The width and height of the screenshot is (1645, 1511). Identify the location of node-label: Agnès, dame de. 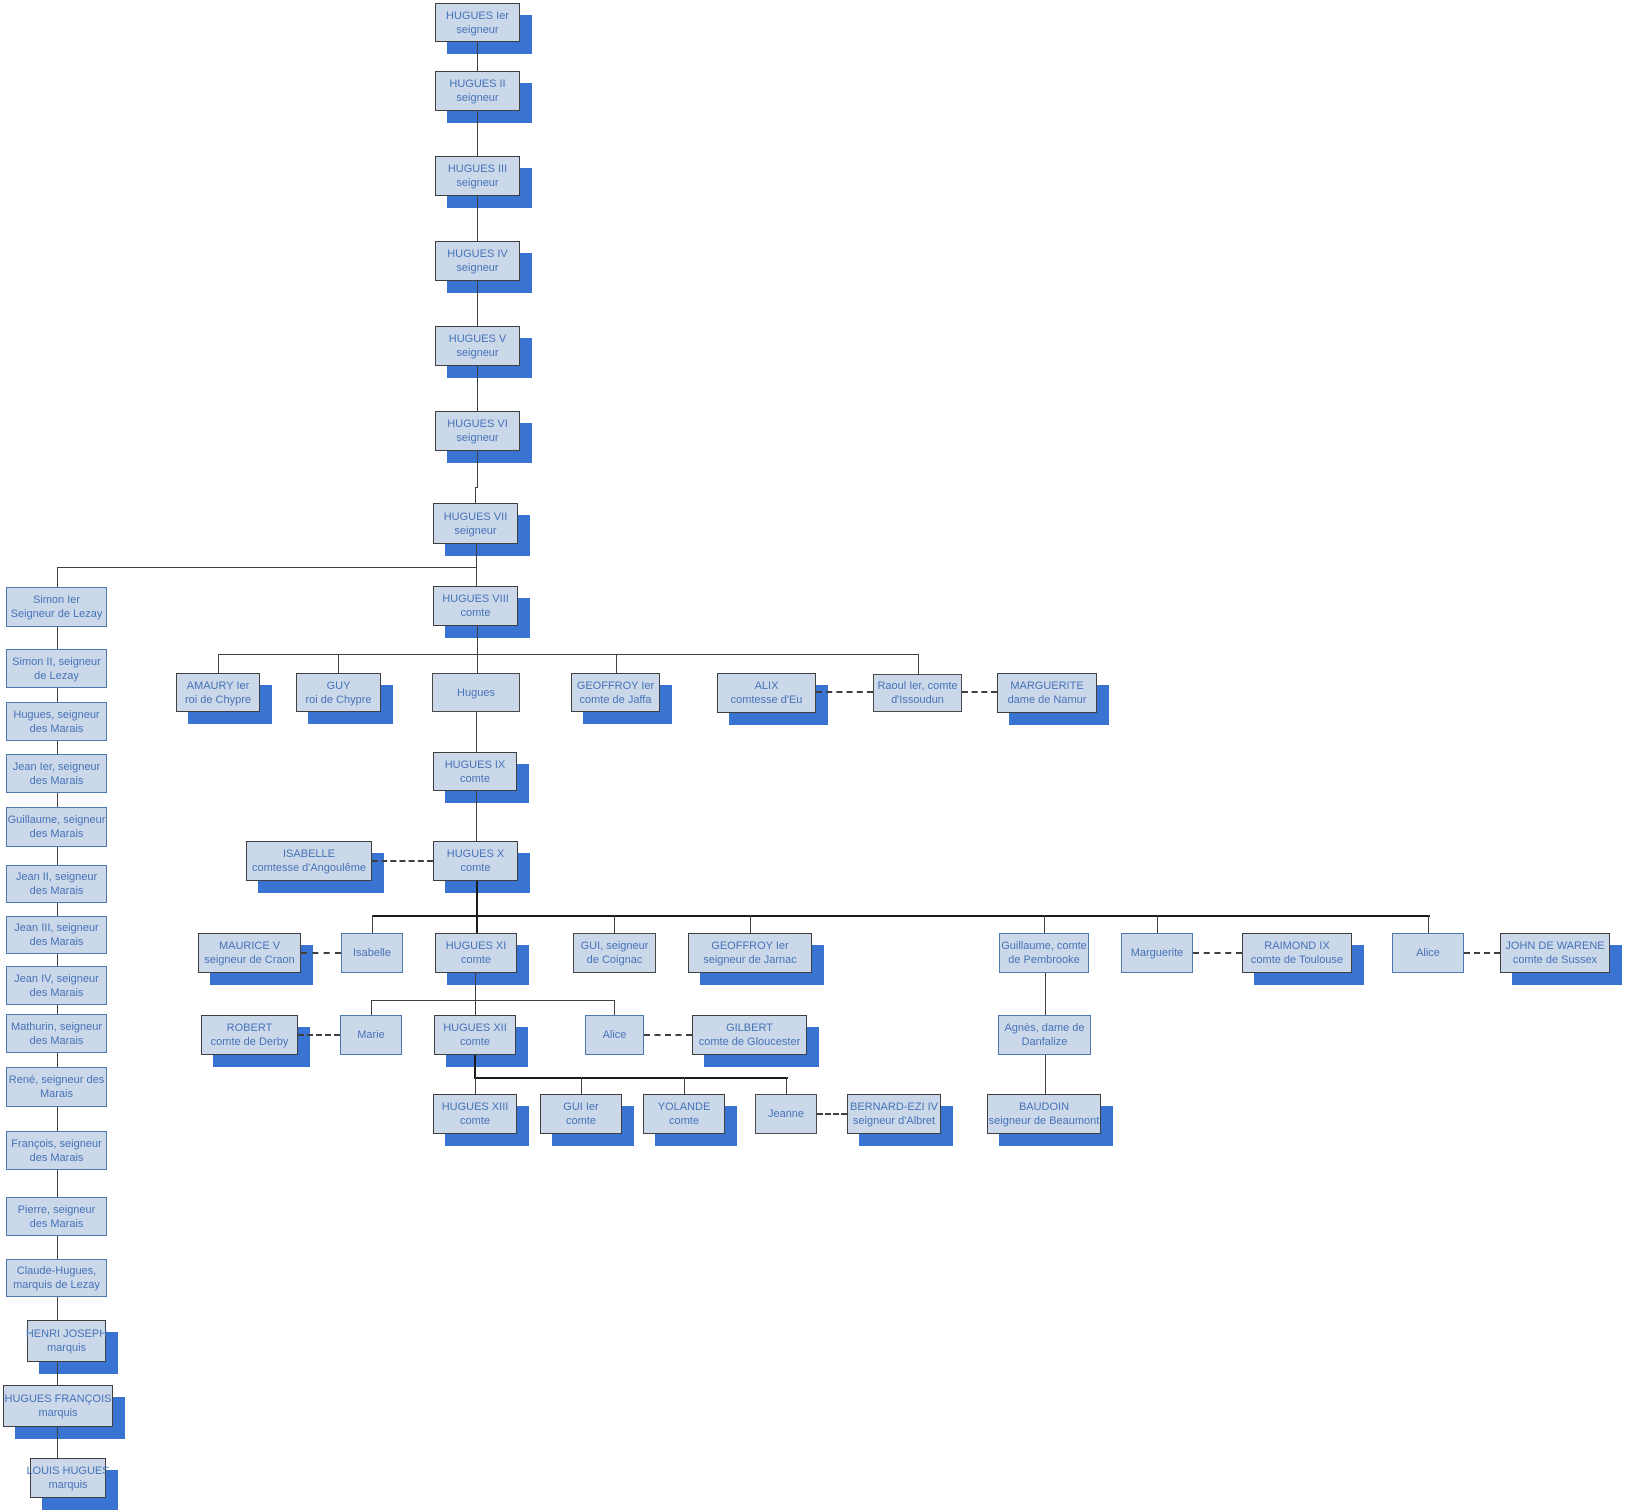
(1044, 1028).